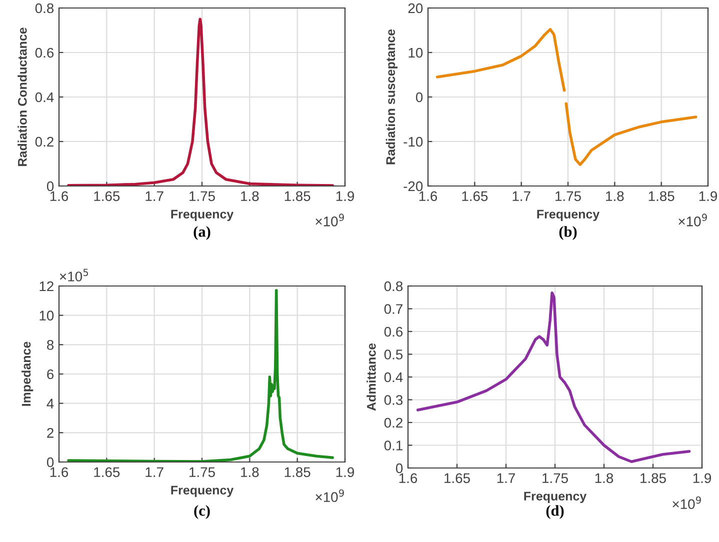 Image resolution: width=719 pixels, height=542 pixels. What do you see at coordinates (202, 512) in the screenshot?
I see `text: (c)` at bounding box center [202, 512].